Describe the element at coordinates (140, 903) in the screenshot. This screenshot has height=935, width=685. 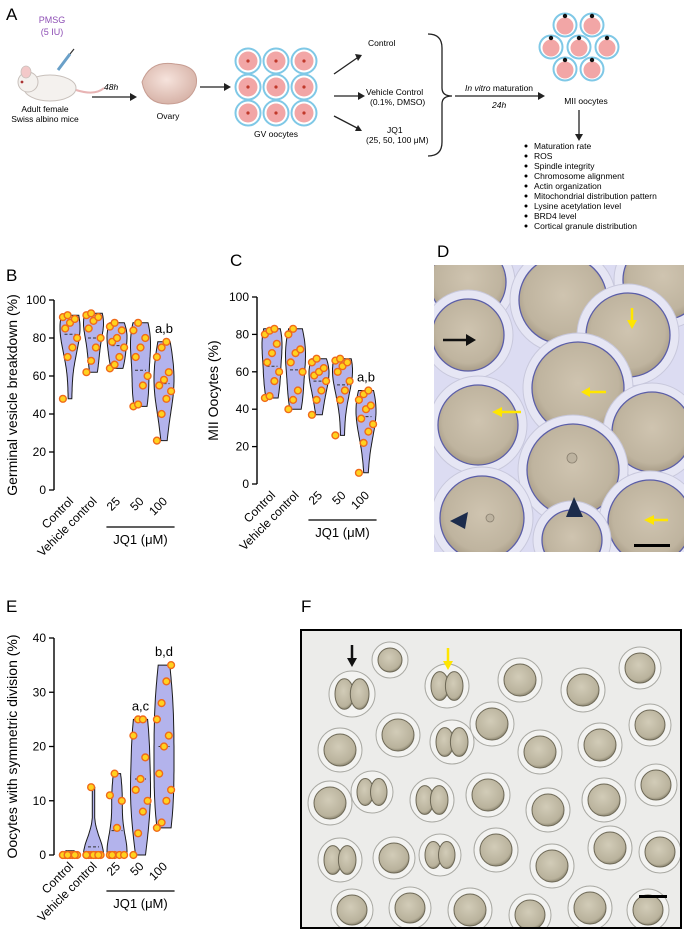
I see `jq1-group-label: JQ1 (μM)` at that location.